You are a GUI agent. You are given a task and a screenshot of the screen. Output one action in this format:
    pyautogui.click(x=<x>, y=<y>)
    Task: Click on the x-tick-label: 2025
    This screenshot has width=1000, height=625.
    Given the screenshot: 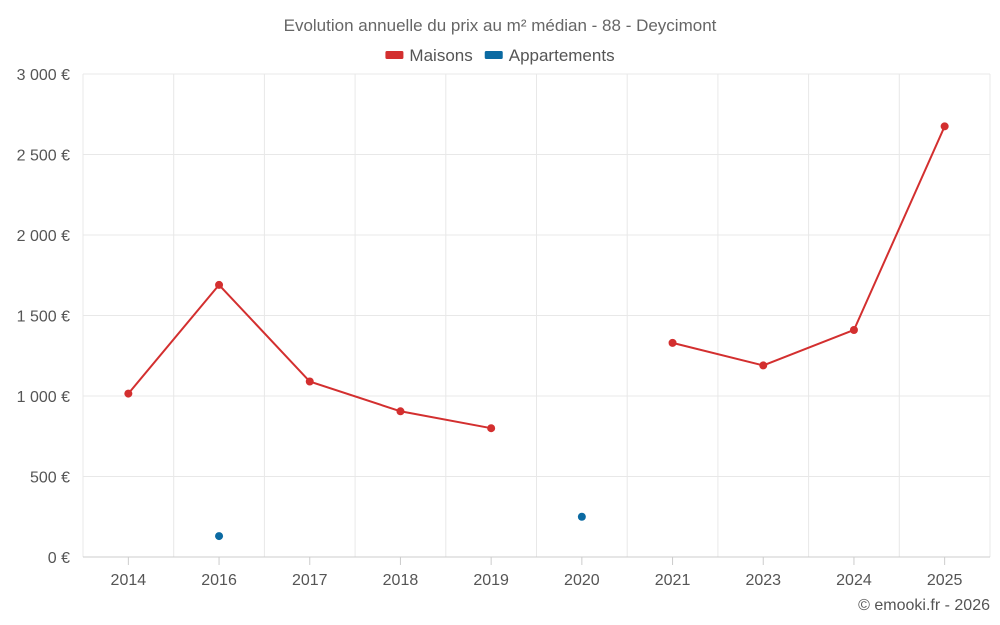 What is the action you would take?
    pyautogui.click(x=945, y=580)
    